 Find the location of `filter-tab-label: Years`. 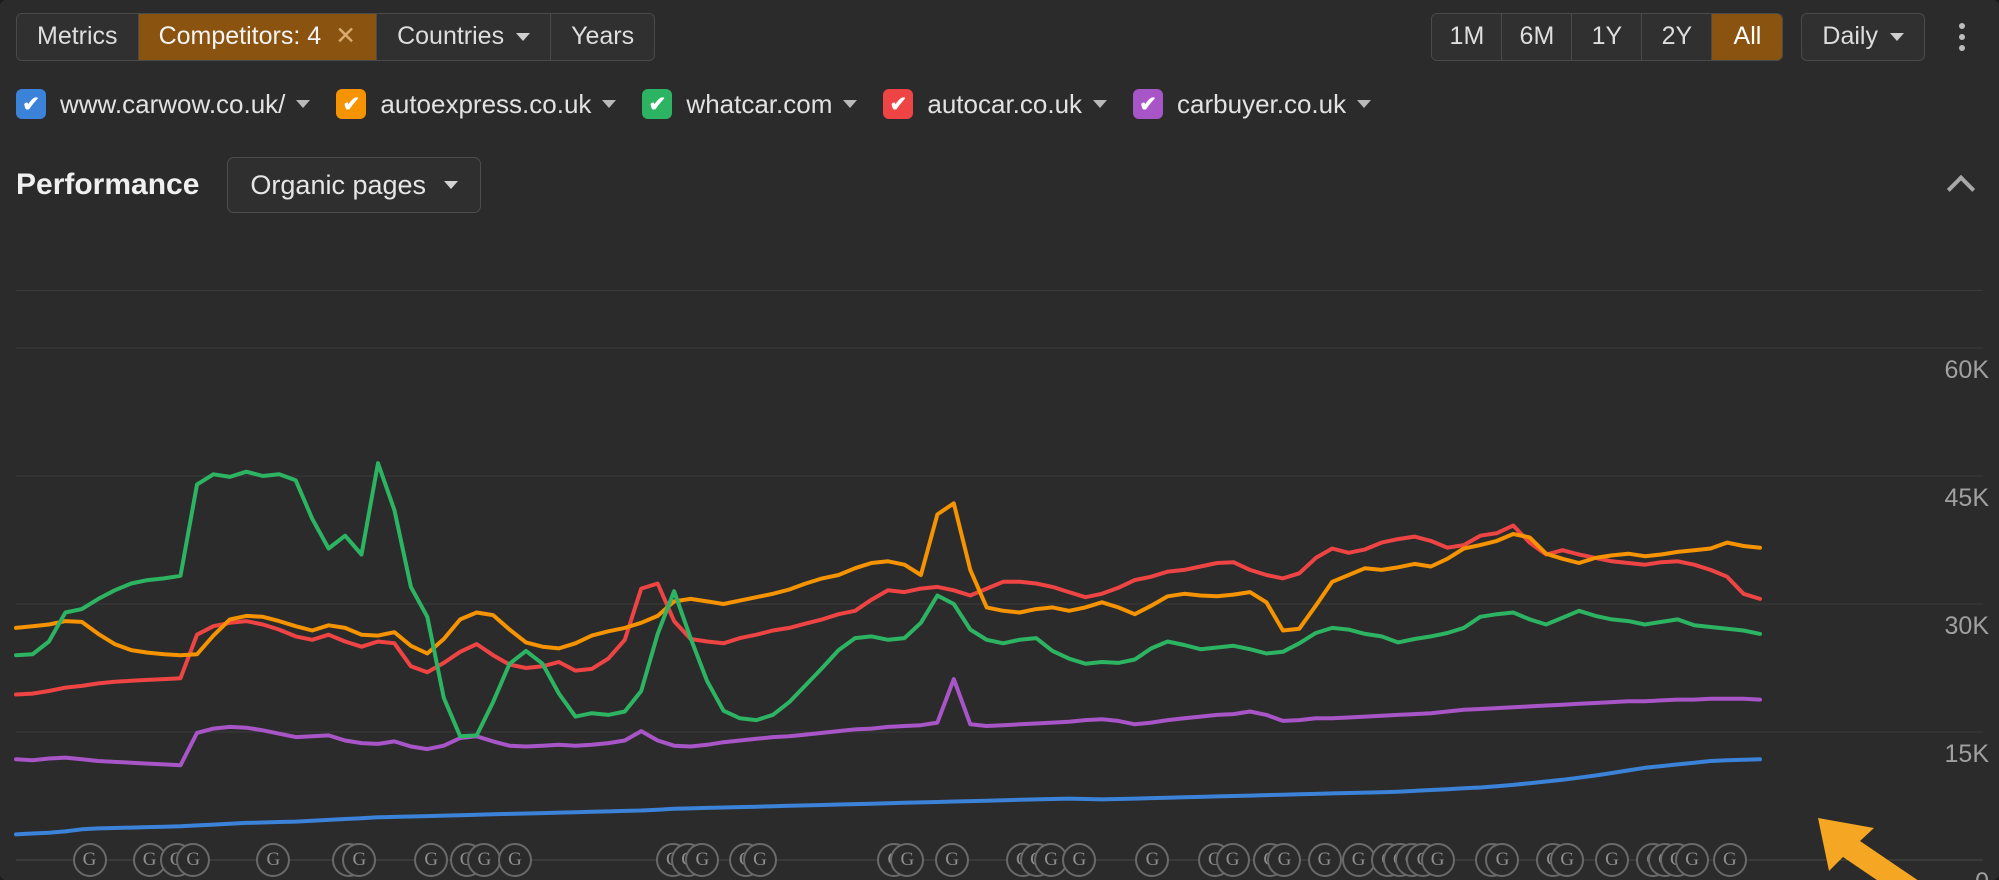

filter-tab-label: Years is located at coordinates (603, 36).